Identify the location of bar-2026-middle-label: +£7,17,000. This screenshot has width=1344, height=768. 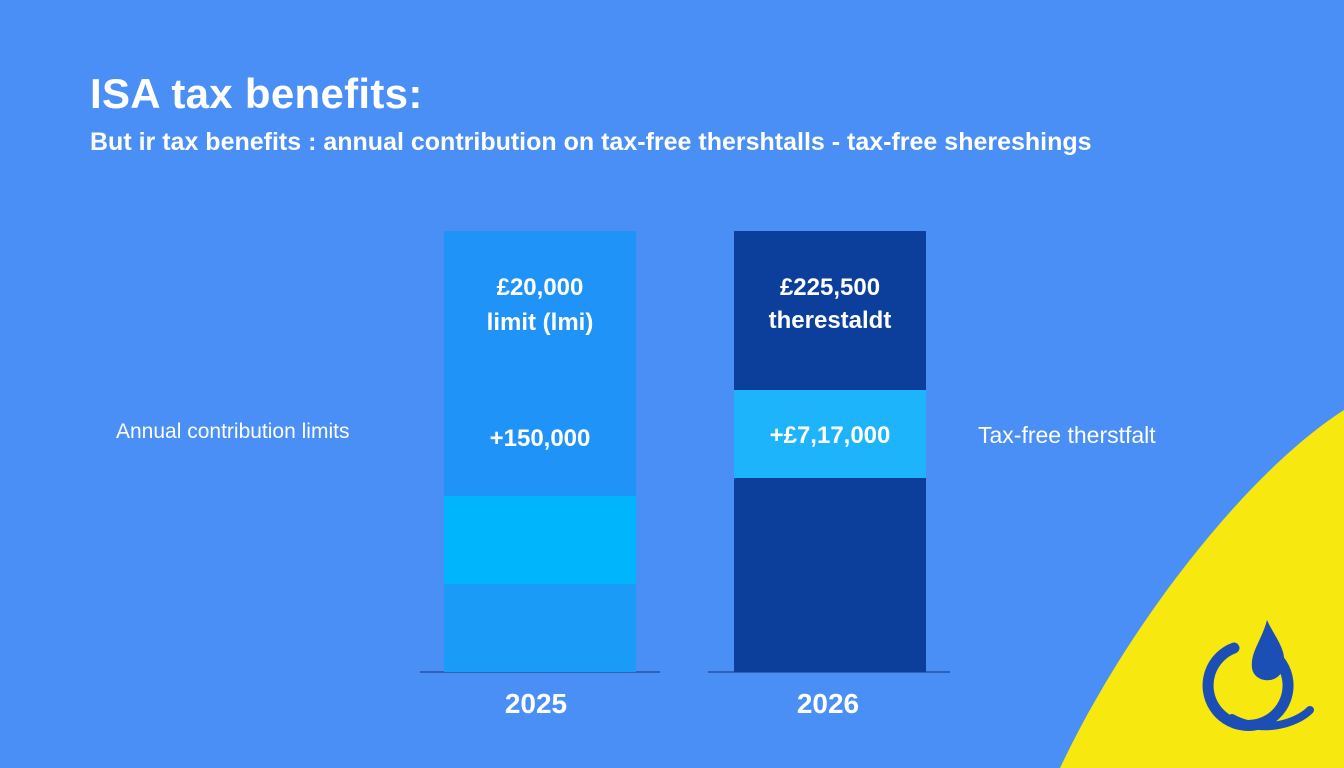
(830, 435).